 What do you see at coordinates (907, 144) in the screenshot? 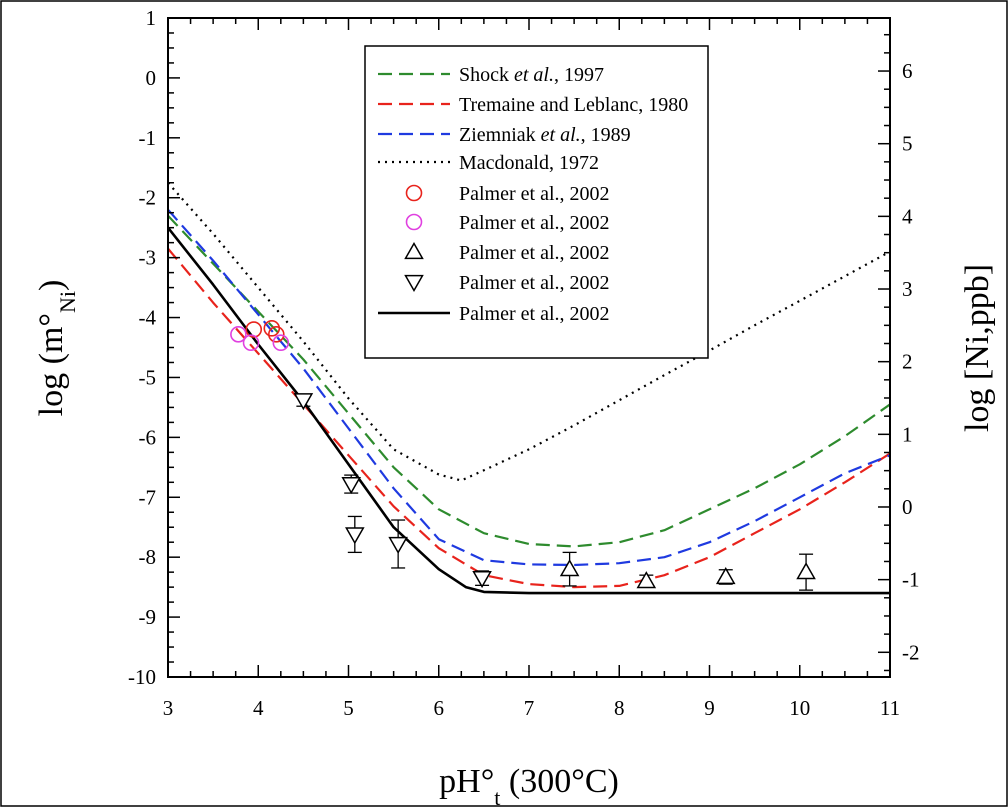
I see `y2-tick-label: 5` at bounding box center [907, 144].